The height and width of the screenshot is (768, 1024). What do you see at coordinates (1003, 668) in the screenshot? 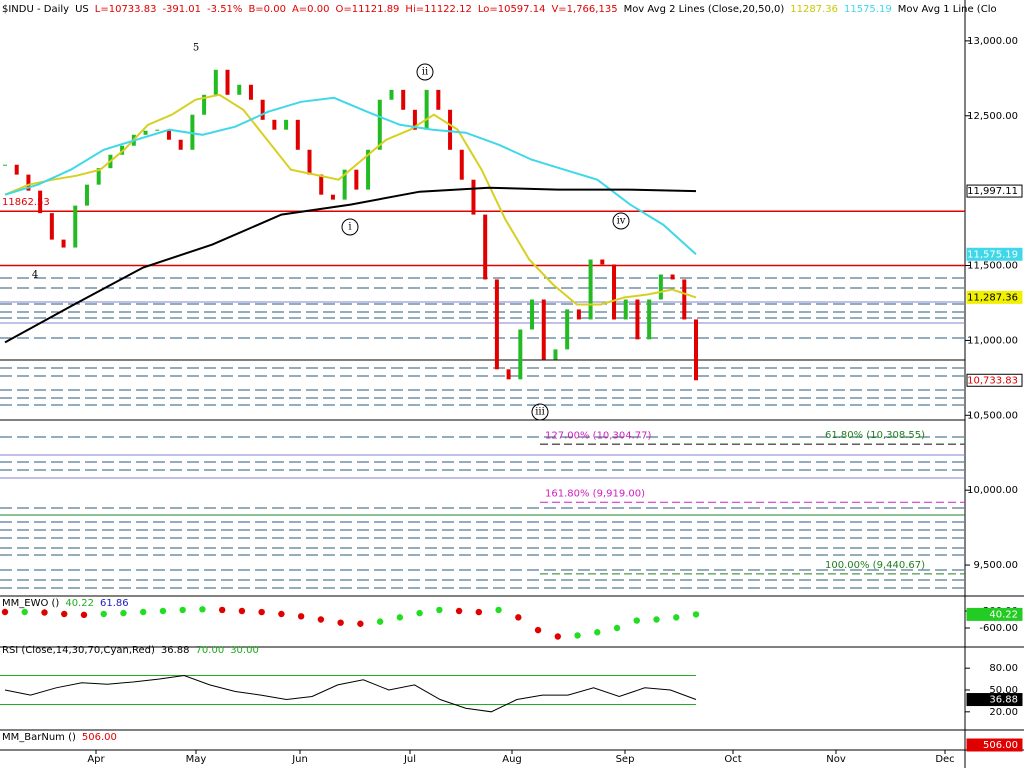
I see `y-tick-label: 80.00` at bounding box center [1003, 668].